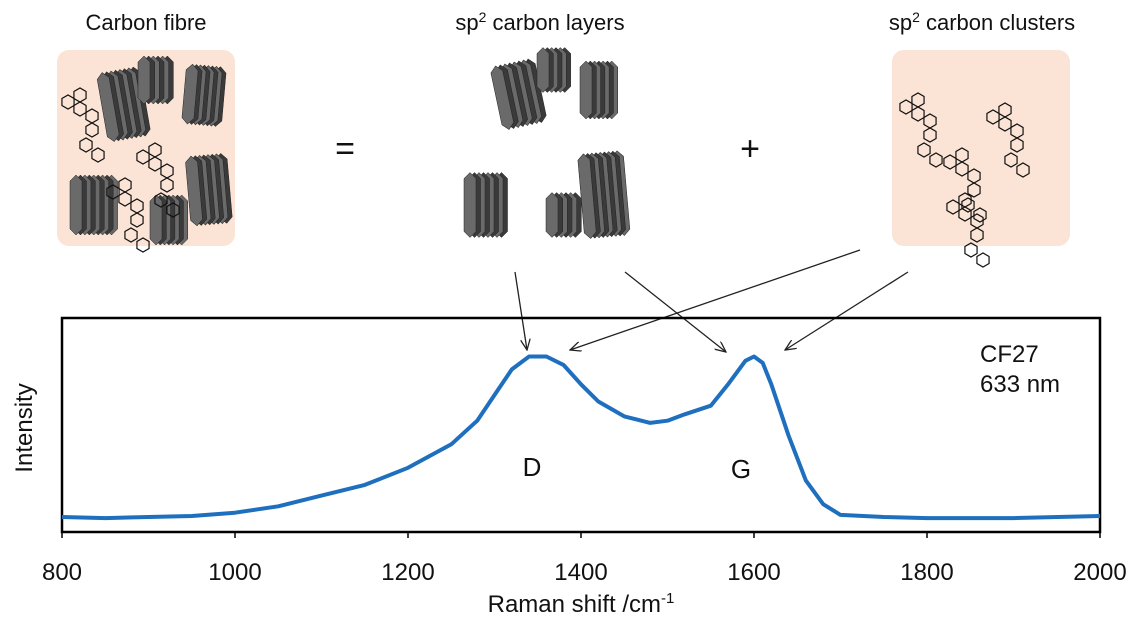 This screenshot has height=623, width=1142. What do you see at coordinates (145, 22) in the screenshot?
I see `label-fibre: Carbon fibre` at bounding box center [145, 22].